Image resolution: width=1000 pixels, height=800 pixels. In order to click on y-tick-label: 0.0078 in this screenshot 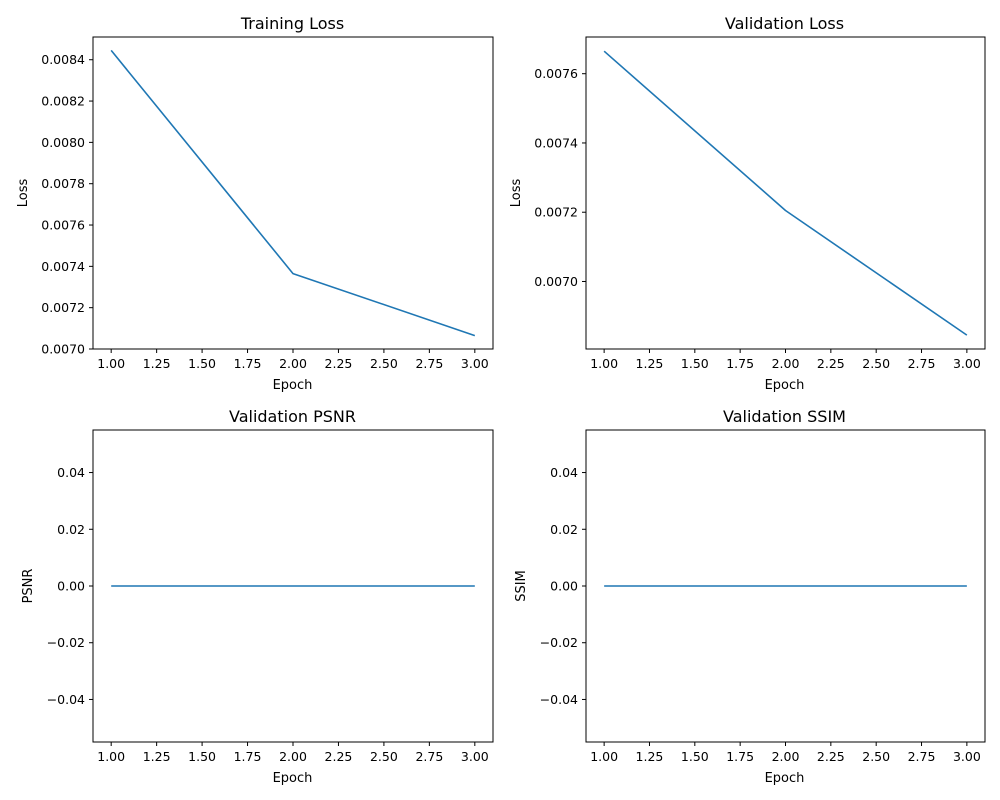, I will do `click(63, 183)`.